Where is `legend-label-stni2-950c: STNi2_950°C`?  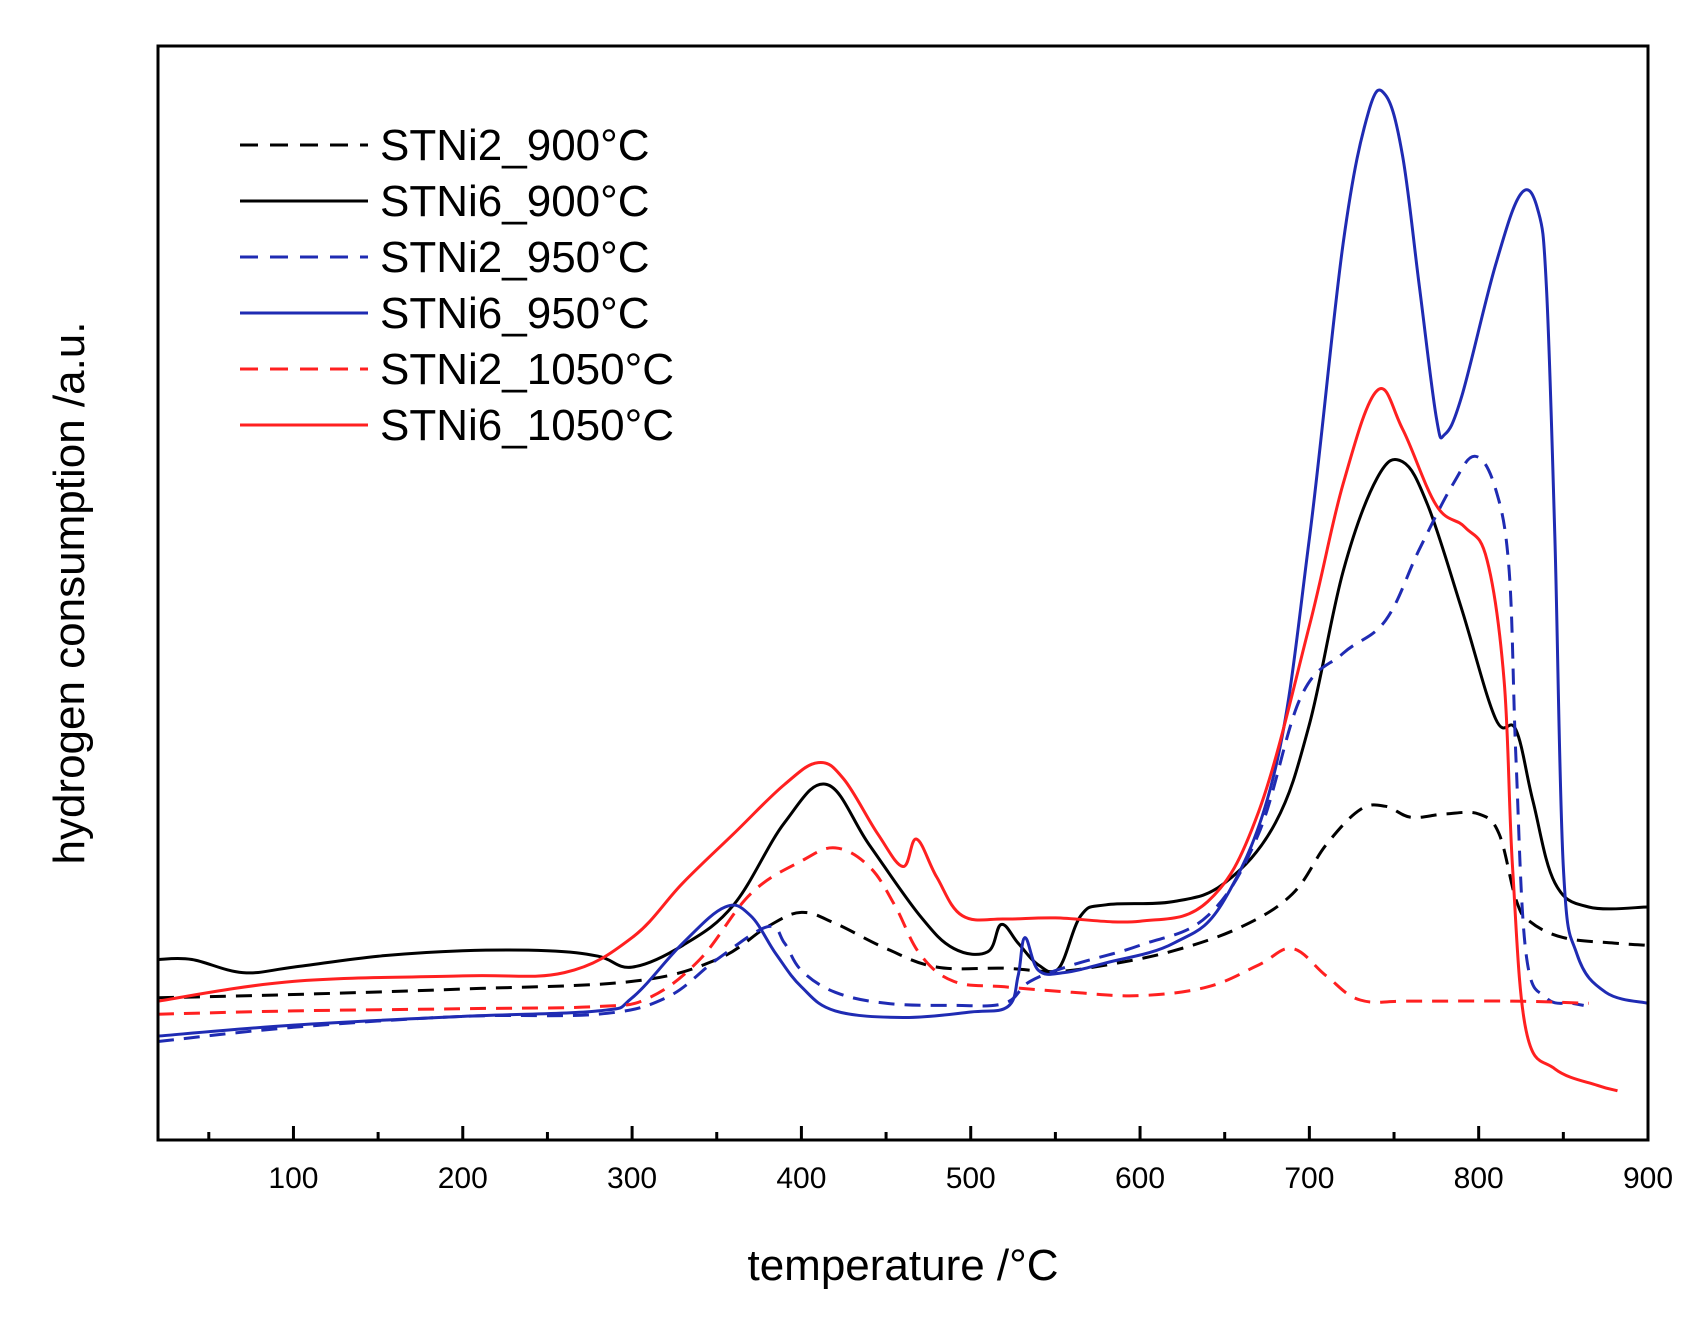 legend-label-stni2-950c: STNi2_950°C is located at coordinates (515, 257).